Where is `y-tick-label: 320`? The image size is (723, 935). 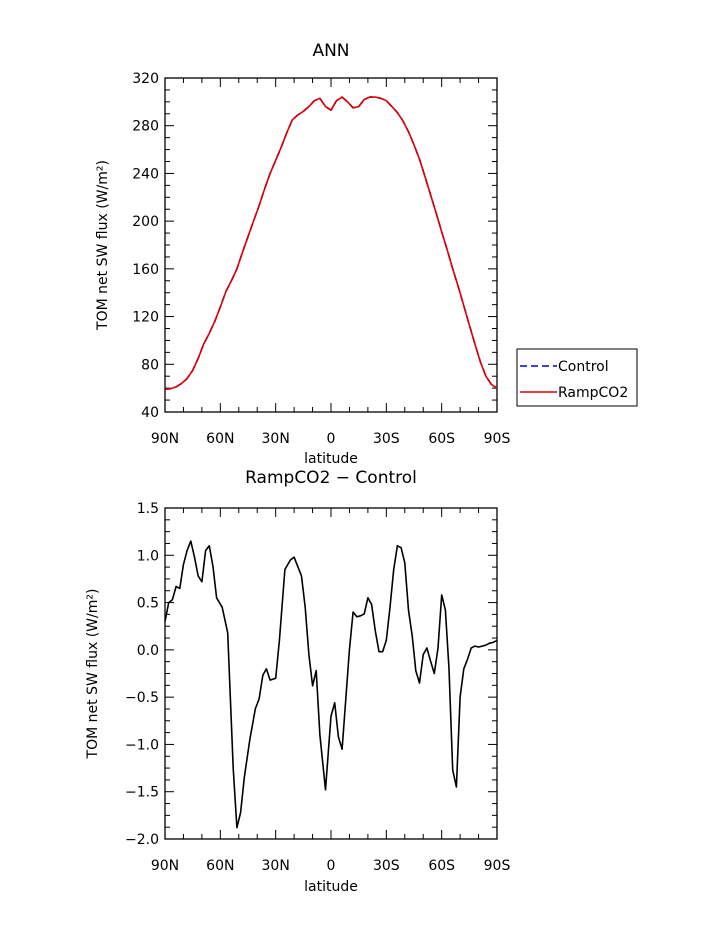
y-tick-label: 320 is located at coordinates (145, 79).